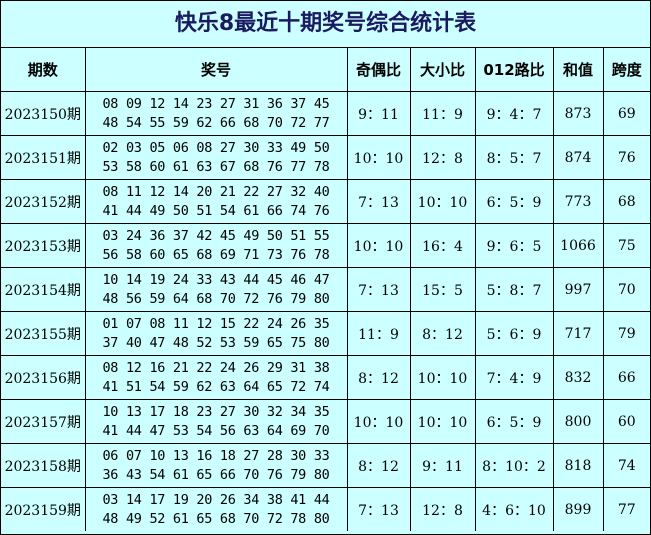  What do you see at coordinates (43, 333) in the screenshot?
I see `period-cell: 2023155期` at bounding box center [43, 333].